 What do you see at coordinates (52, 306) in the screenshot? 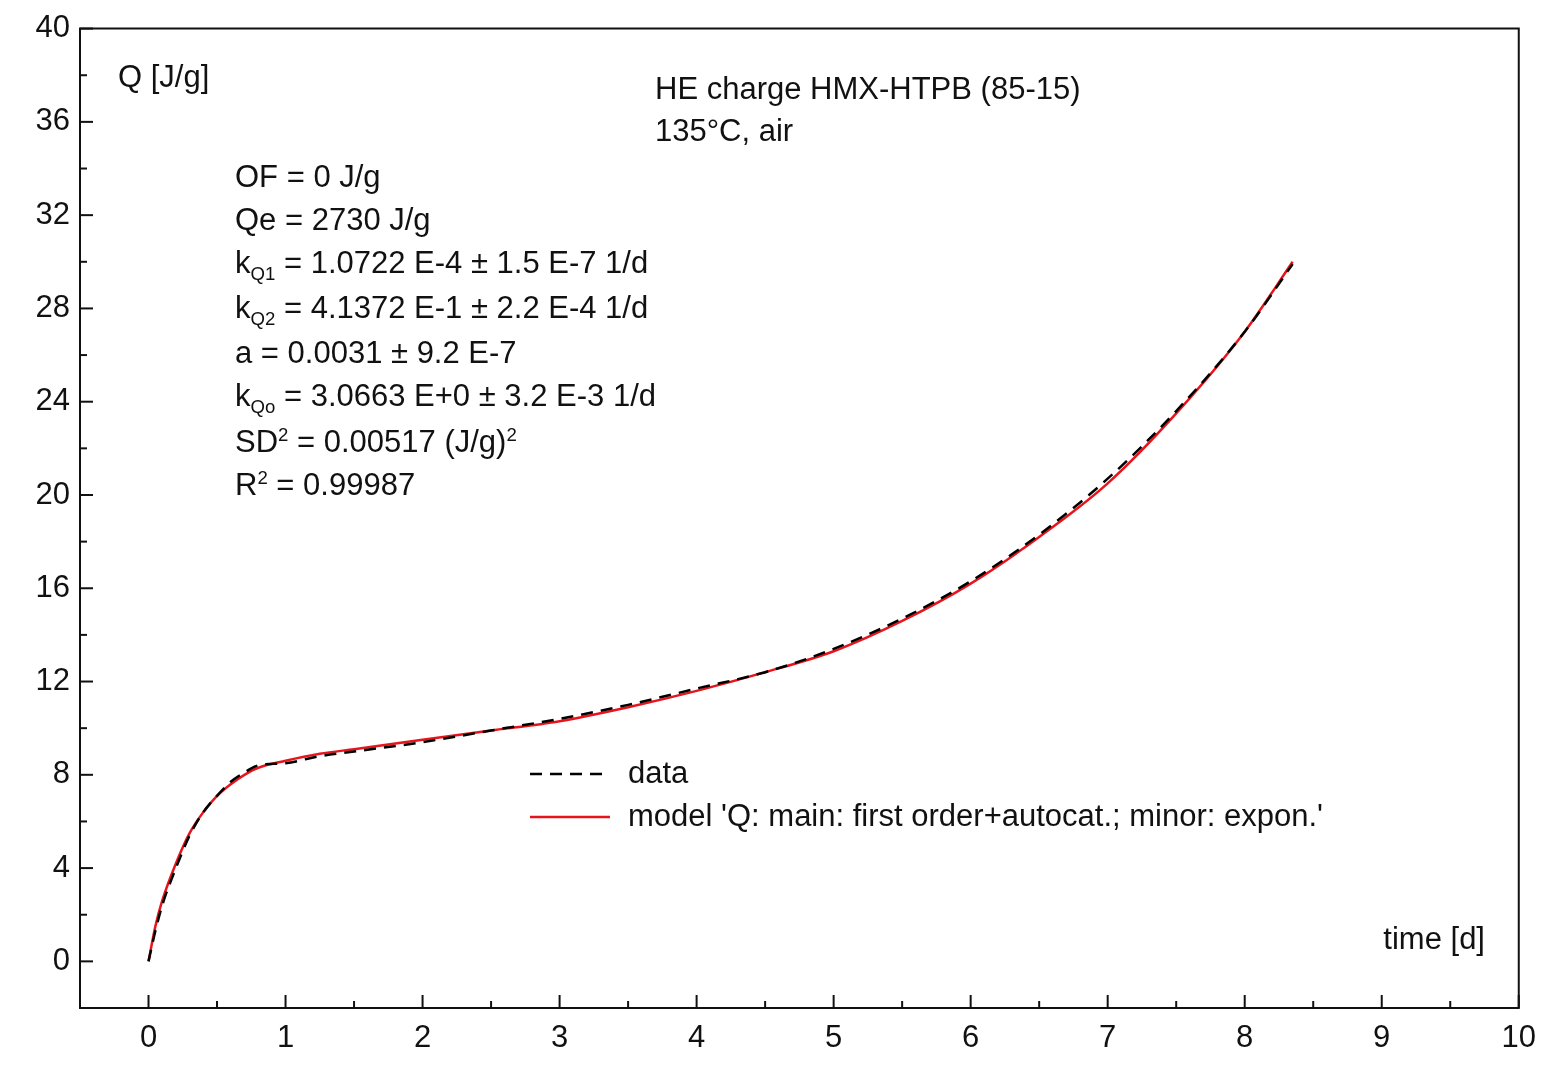
I see `y-tick-label: 28` at bounding box center [52, 306].